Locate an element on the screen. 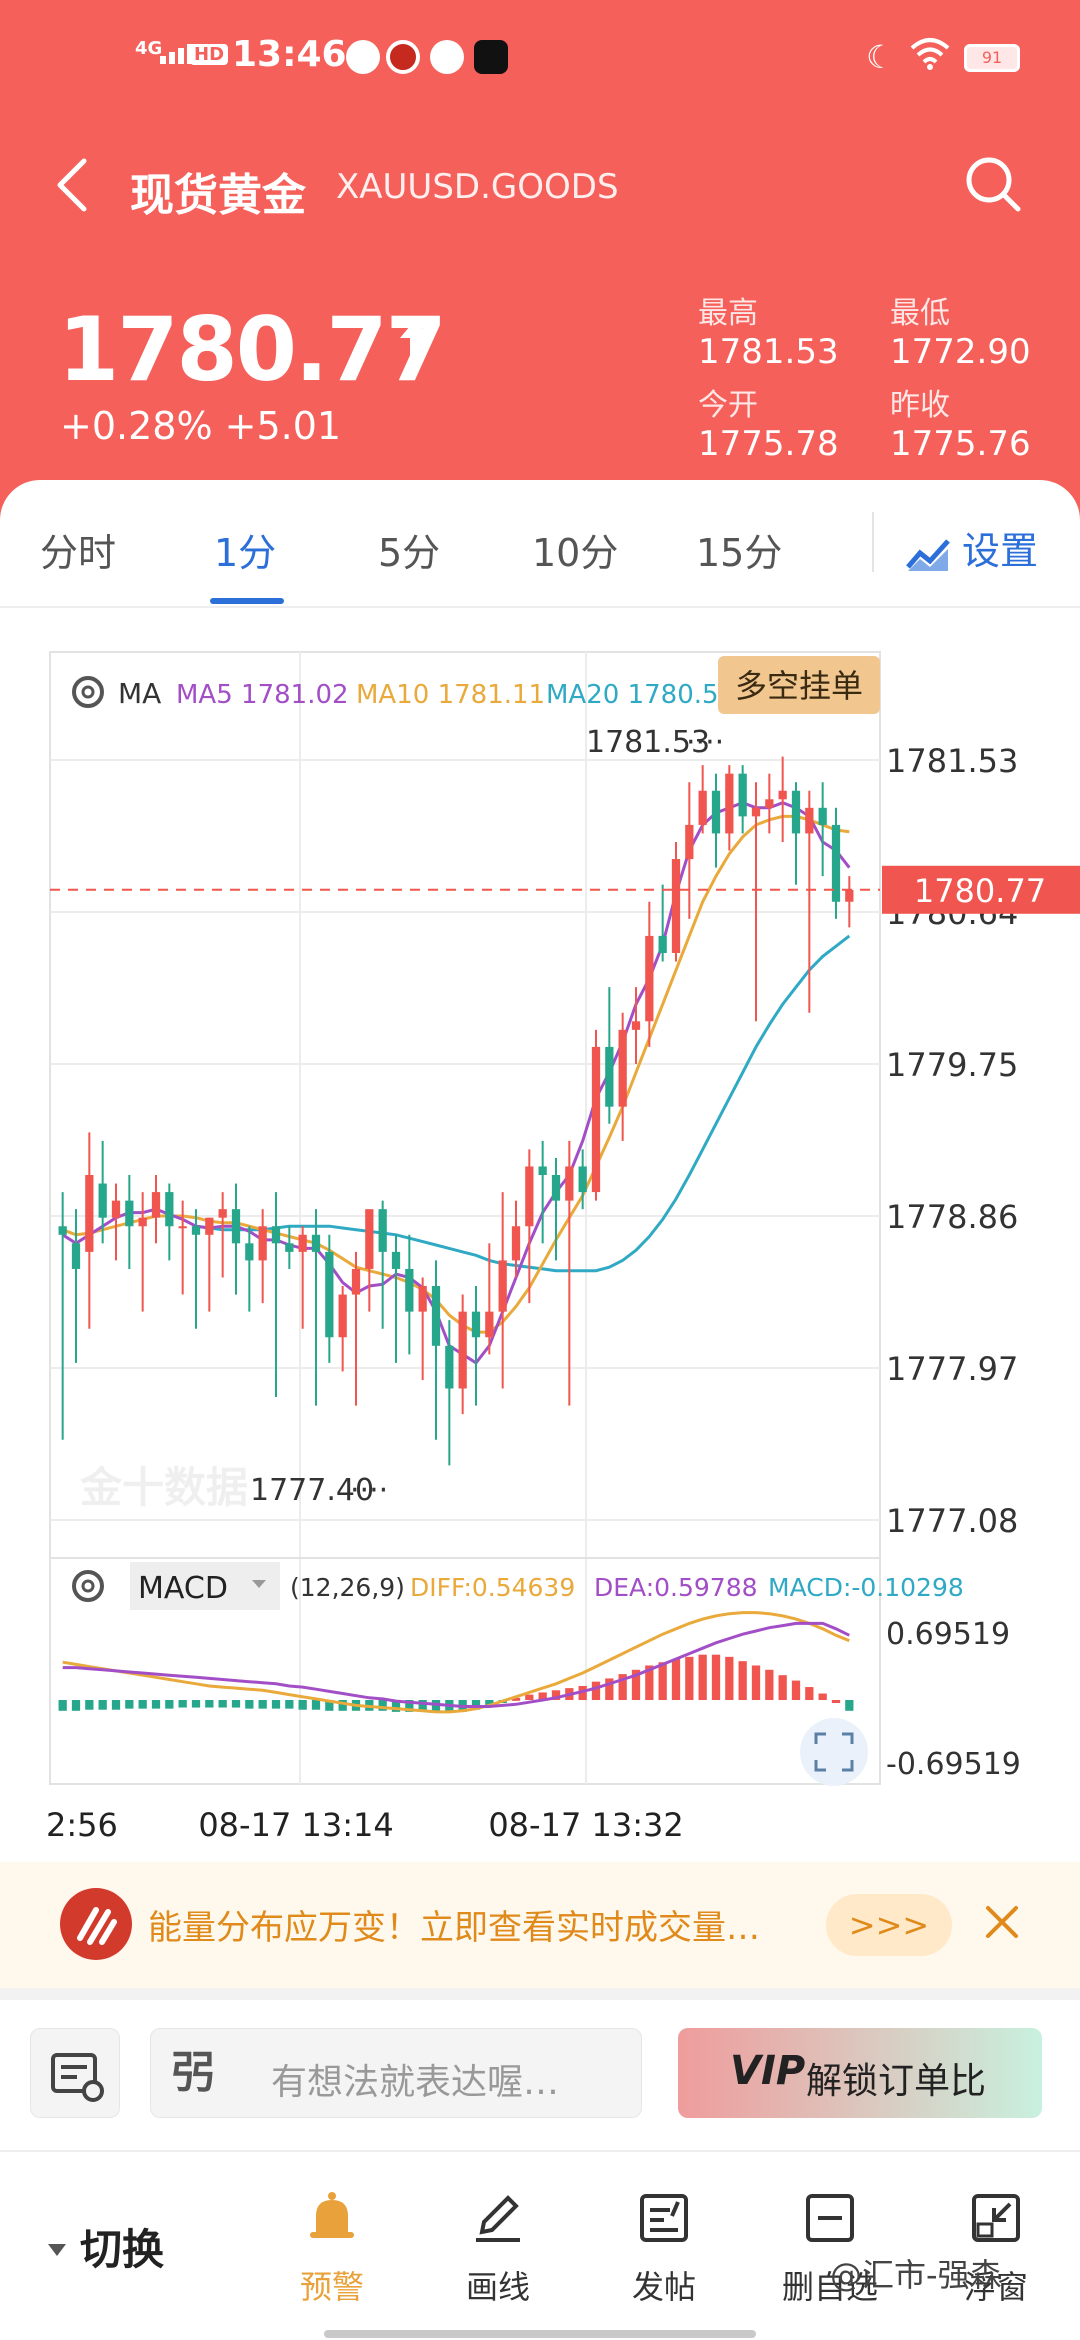  chart-settings-button: 设置 is located at coordinates (972, 547).